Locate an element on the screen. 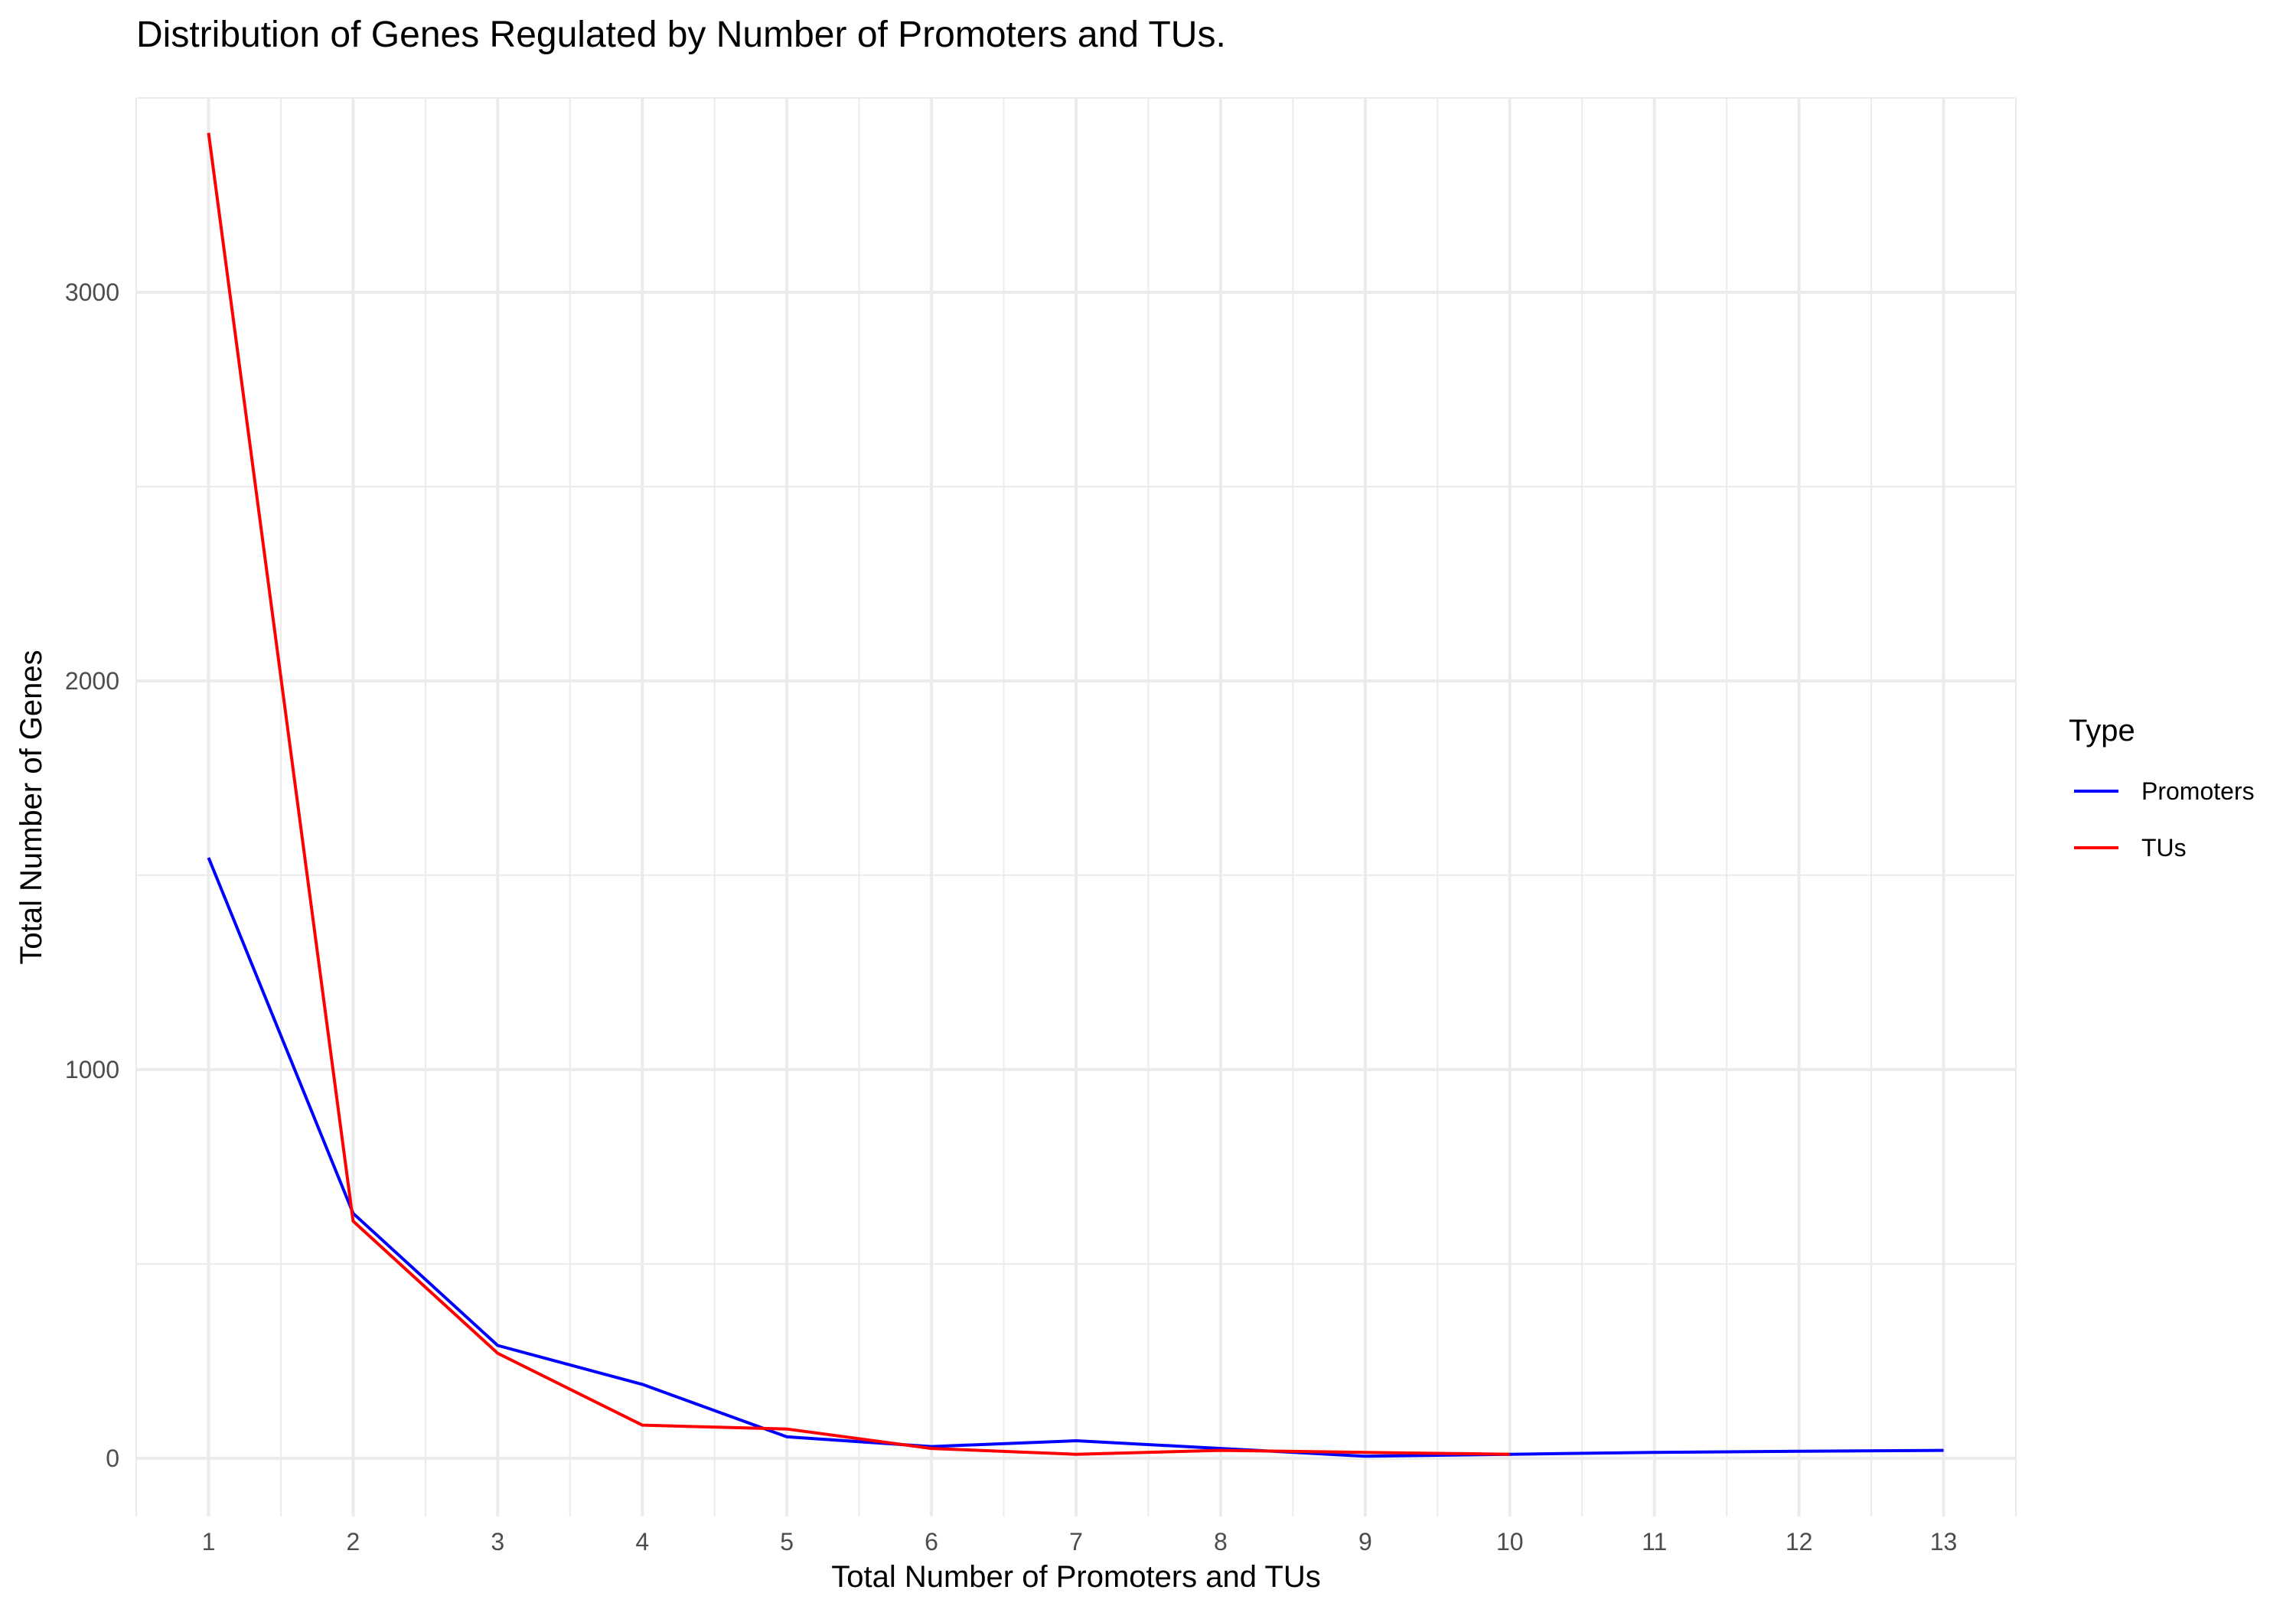 This screenshot has width=2296, height=1606. x-tick-label: 7 is located at coordinates (1076, 1542).